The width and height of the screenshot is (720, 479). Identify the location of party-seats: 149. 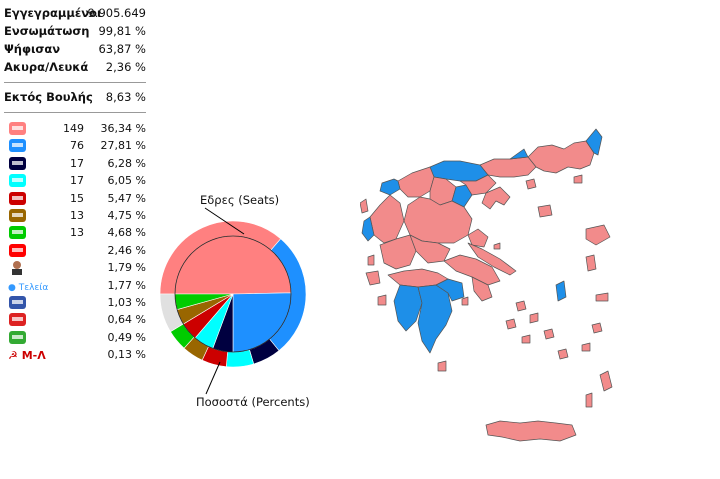
(73, 128).